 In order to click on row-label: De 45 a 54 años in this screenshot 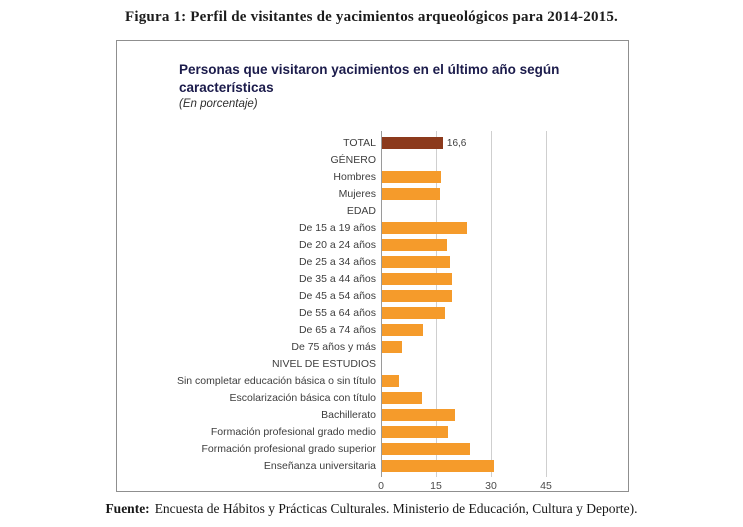, I will do `click(337, 296)`.